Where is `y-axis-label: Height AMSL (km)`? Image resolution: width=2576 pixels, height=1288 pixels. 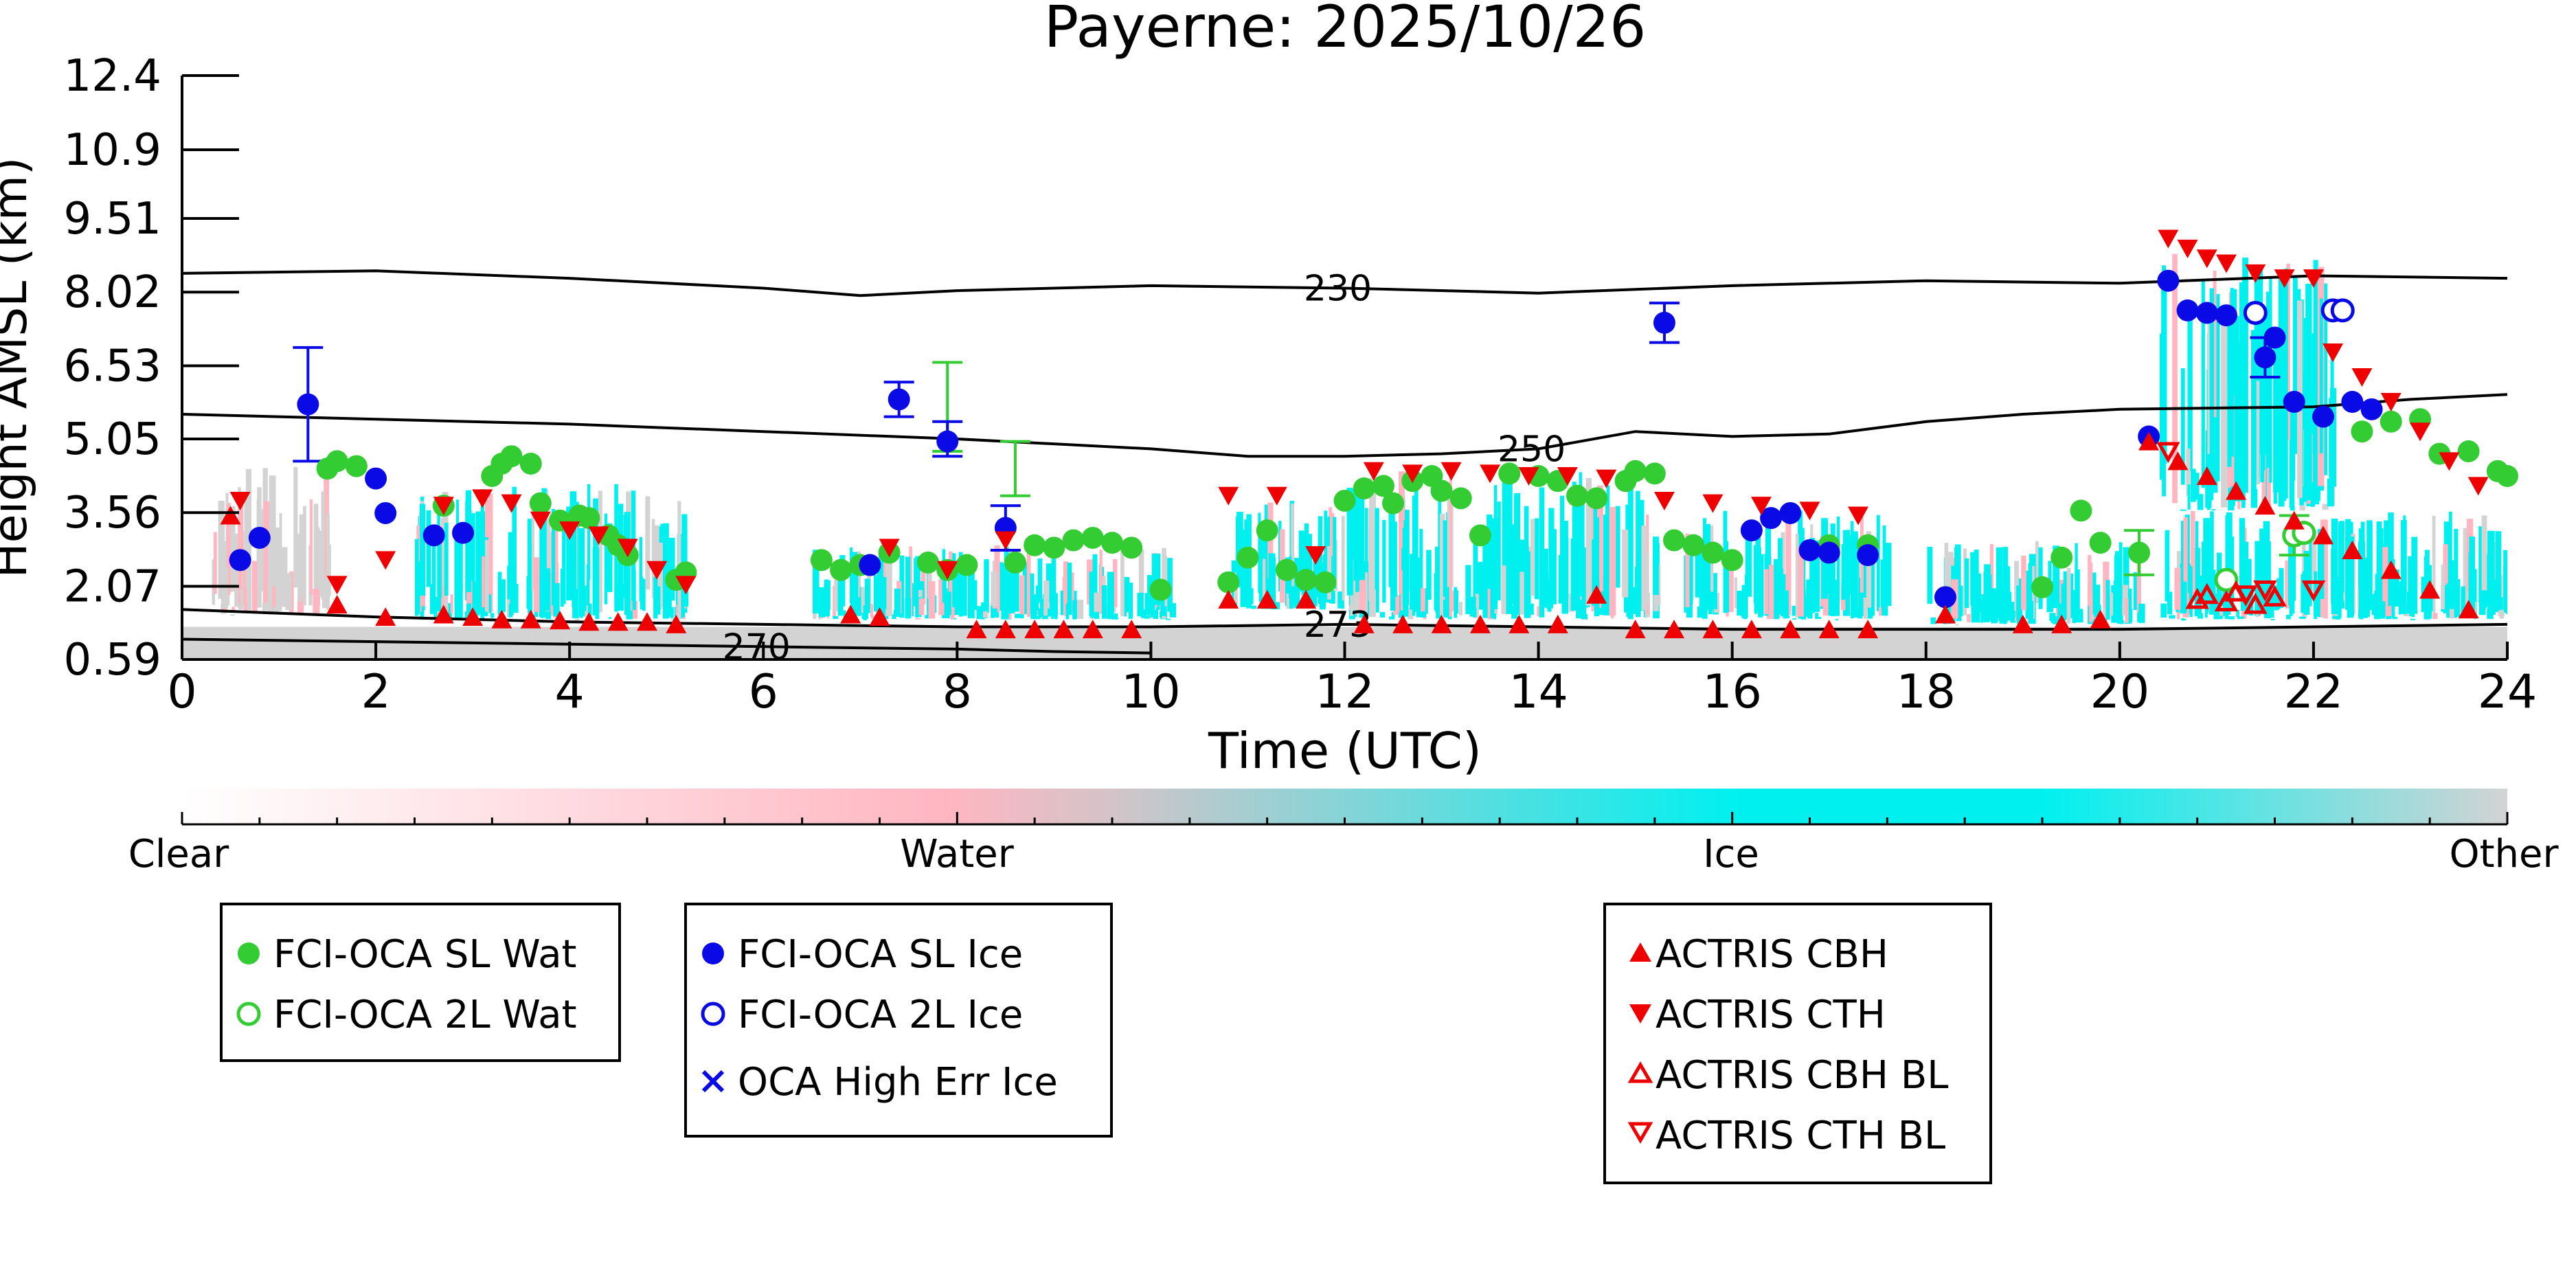 y-axis-label: Height AMSL (km) is located at coordinates (19, 367).